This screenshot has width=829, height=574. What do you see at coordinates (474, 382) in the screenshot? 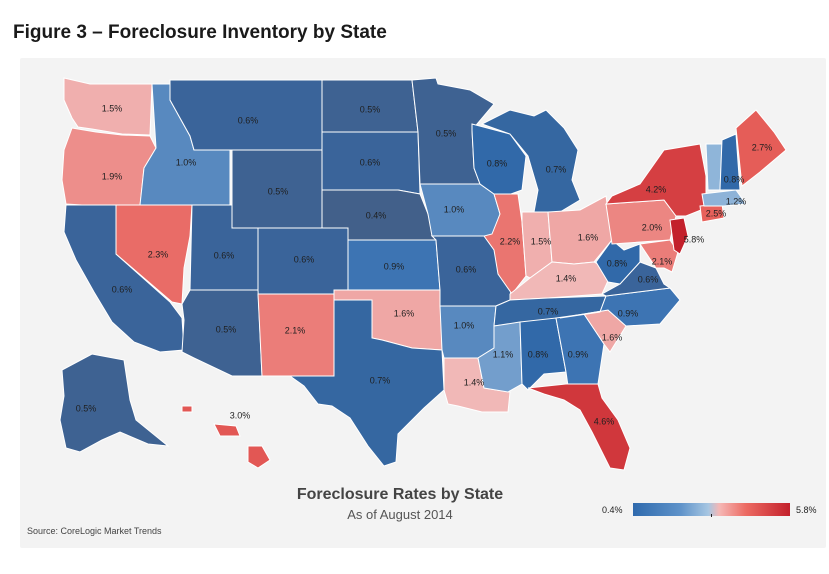
I see `state-label-la: 1.4%` at bounding box center [474, 382].